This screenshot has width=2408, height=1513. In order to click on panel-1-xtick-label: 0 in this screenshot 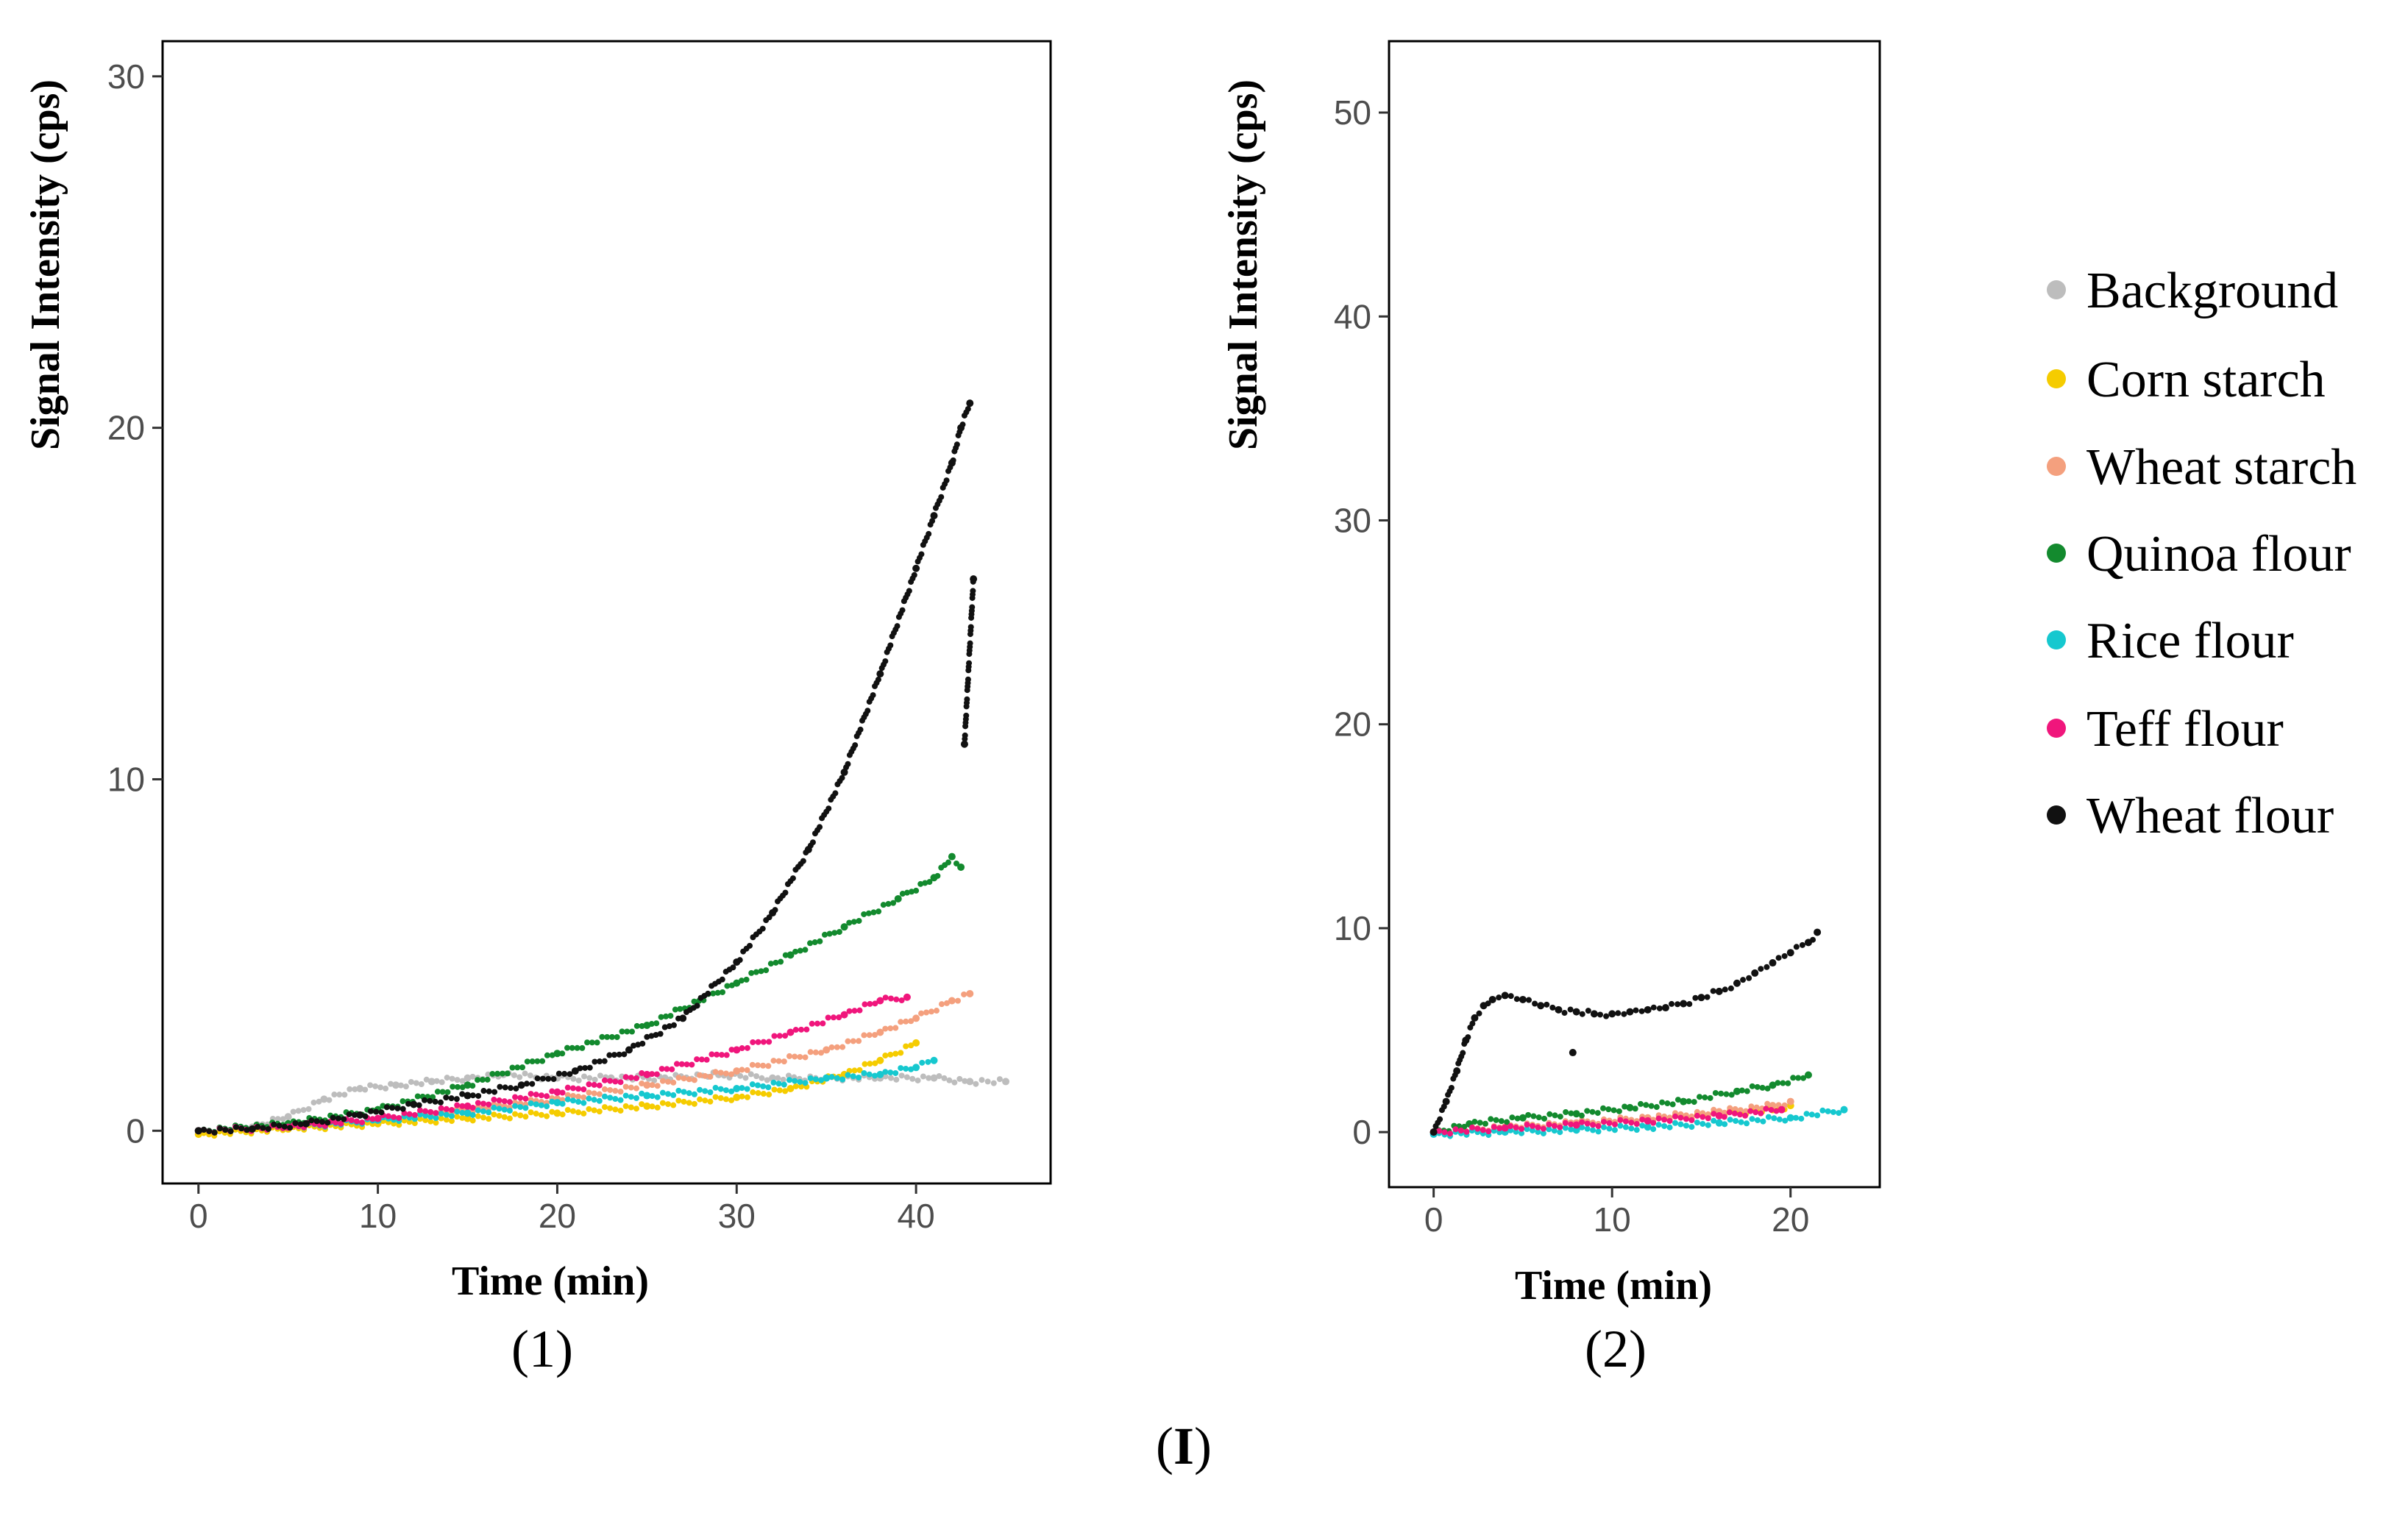, I will do `click(198, 1216)`.